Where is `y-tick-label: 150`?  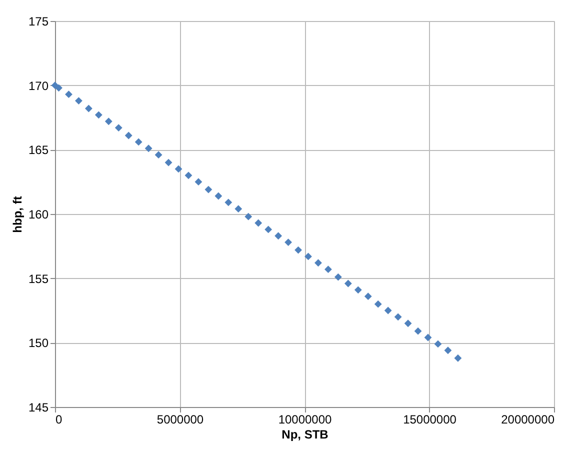
y-tick-label: 150 is located at coordinates (38, 343).